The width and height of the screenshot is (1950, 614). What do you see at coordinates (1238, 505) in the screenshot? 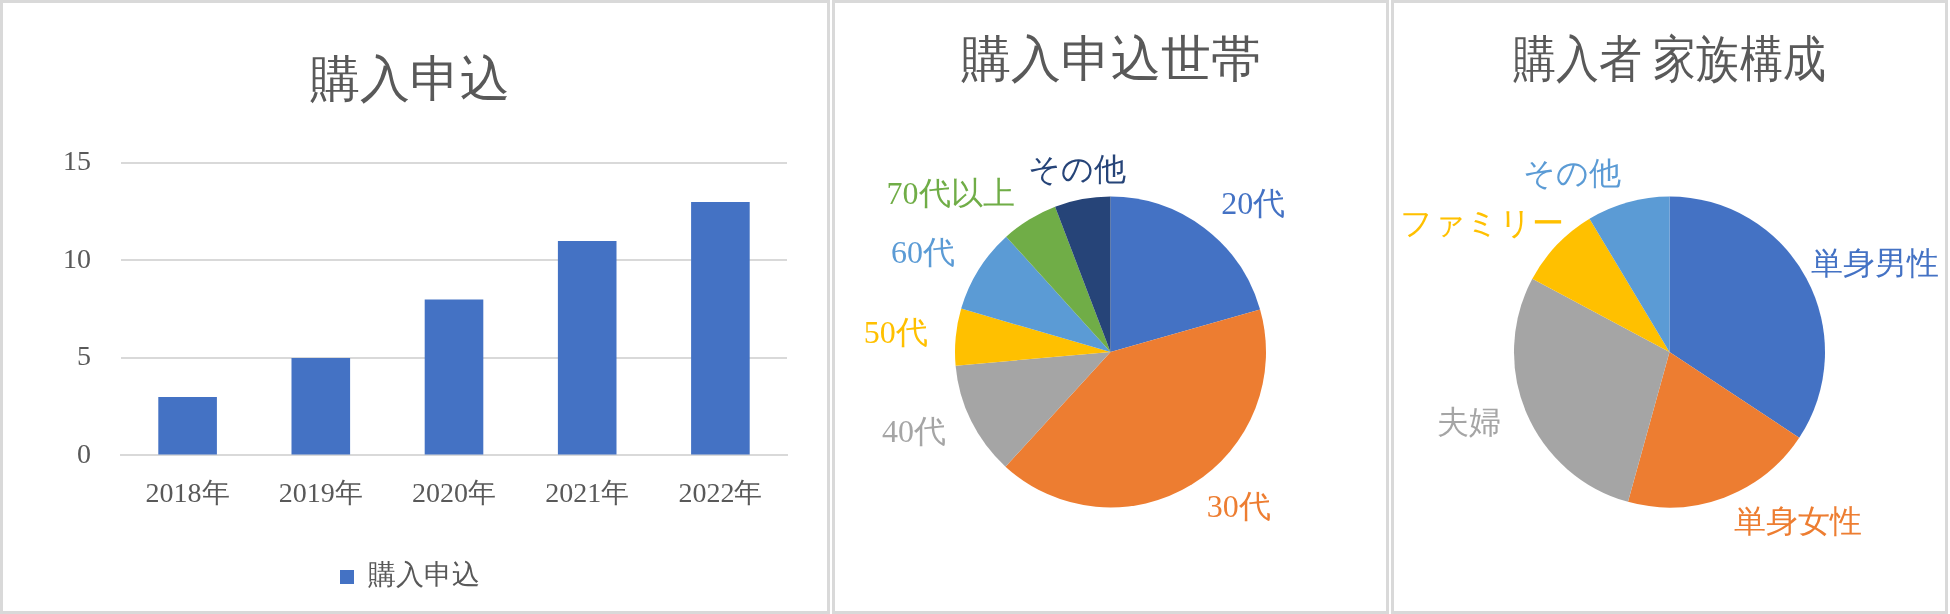
I see `slice-label: 30代` at bounding box center [1238, 505].